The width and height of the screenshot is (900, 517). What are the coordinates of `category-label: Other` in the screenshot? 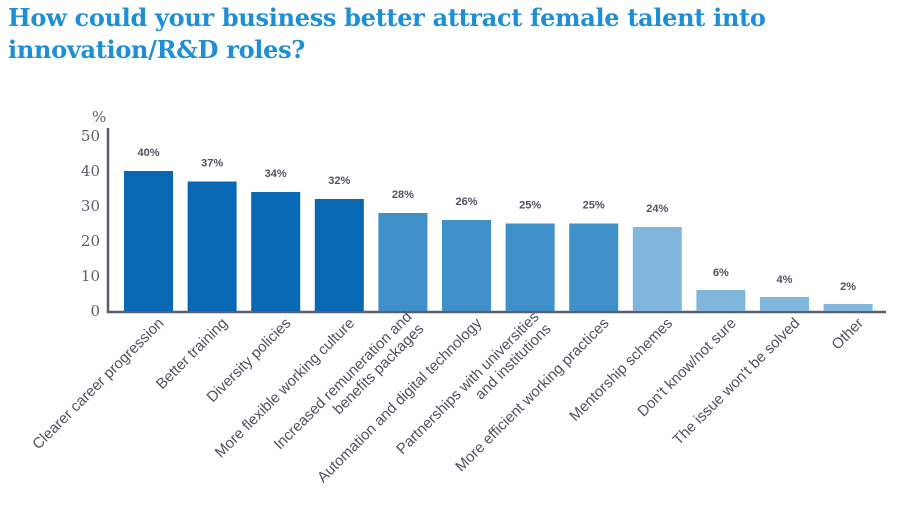 It's located at (847, 334).